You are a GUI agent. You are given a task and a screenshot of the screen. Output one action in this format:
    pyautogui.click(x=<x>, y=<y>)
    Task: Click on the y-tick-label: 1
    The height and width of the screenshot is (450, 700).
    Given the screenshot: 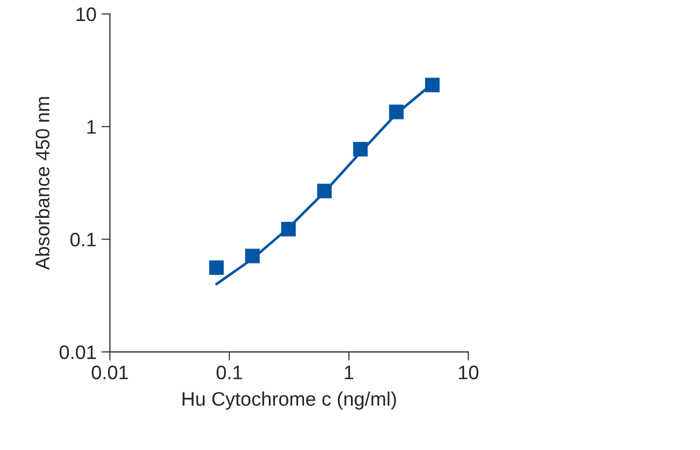 What is the action you would take?
    pyautogui.click(x=91, y=127)
    